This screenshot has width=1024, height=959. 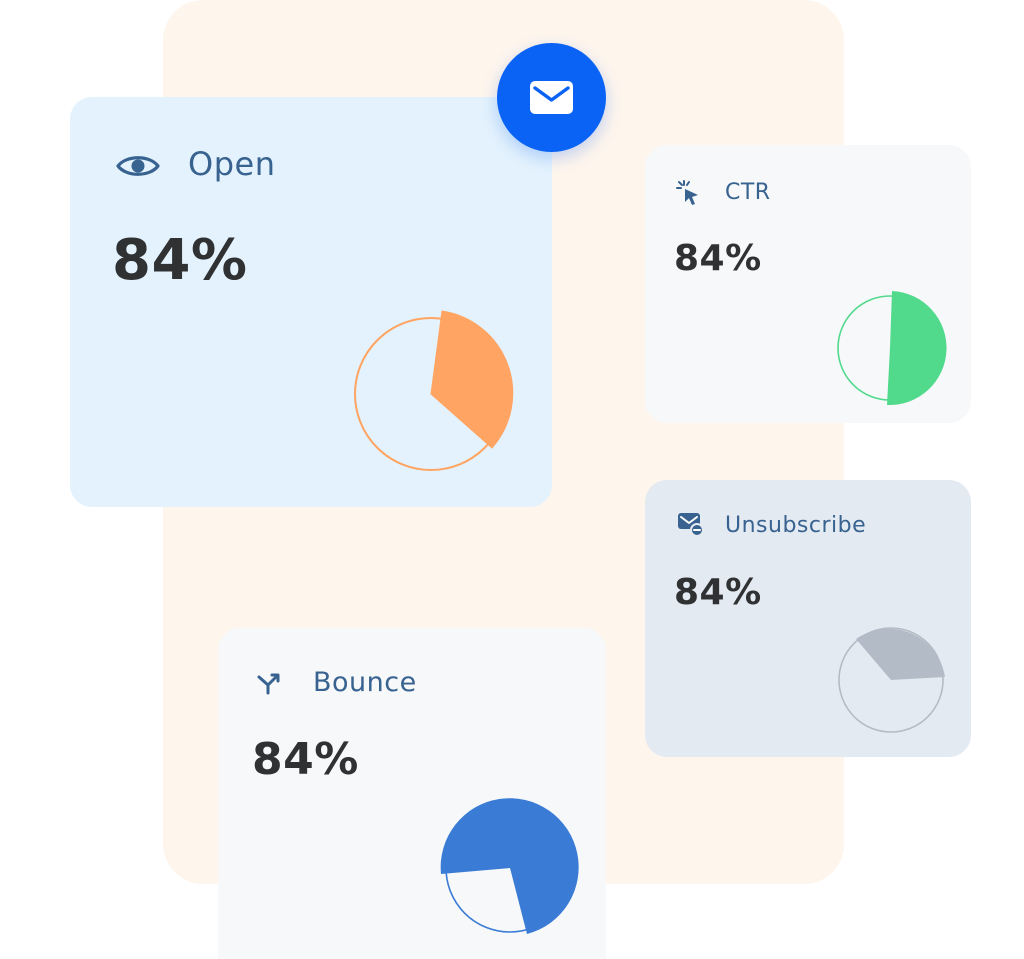 I want to click on bounce-metric-card: Bounce 84%, so click(x=412, y=793).